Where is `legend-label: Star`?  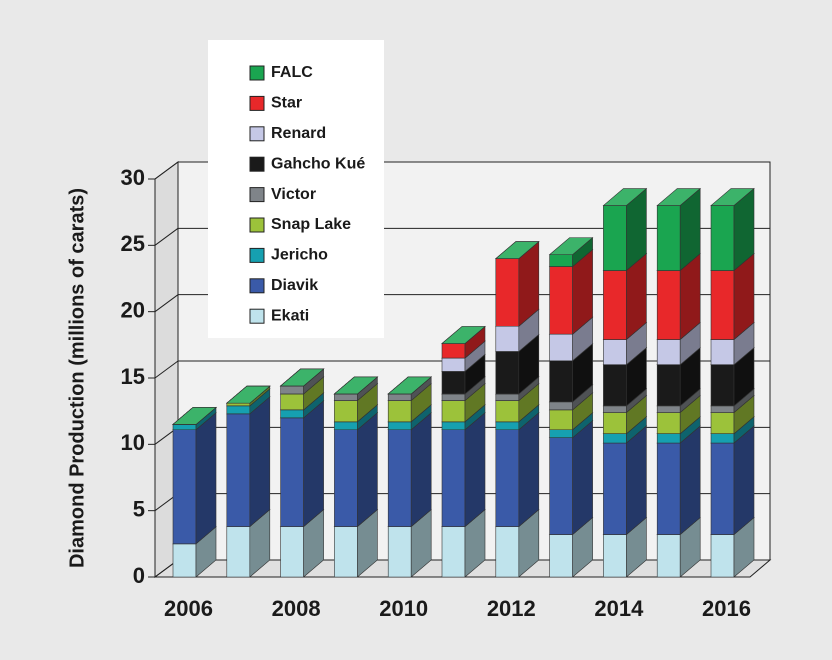
legend-label: Star is located at coordinates (286, 103).